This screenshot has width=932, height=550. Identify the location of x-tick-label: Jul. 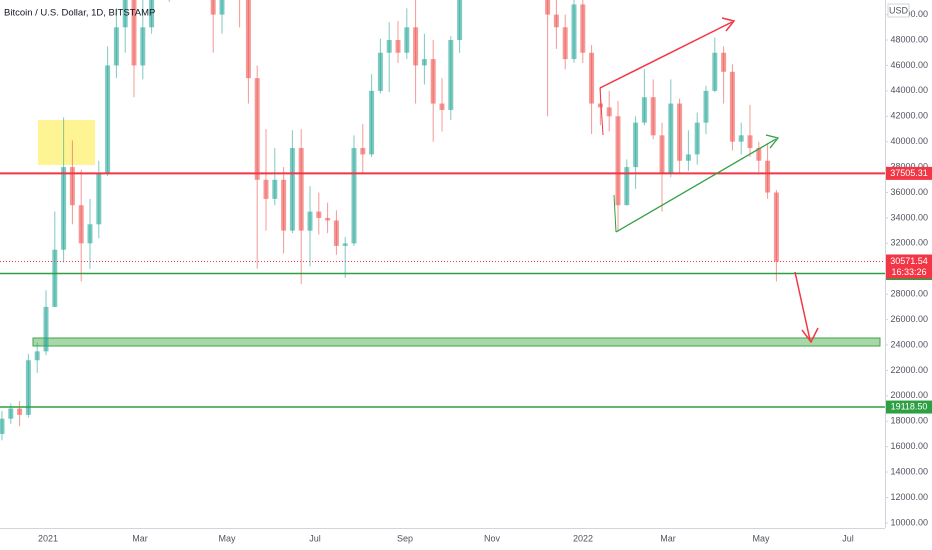
(848, 538).